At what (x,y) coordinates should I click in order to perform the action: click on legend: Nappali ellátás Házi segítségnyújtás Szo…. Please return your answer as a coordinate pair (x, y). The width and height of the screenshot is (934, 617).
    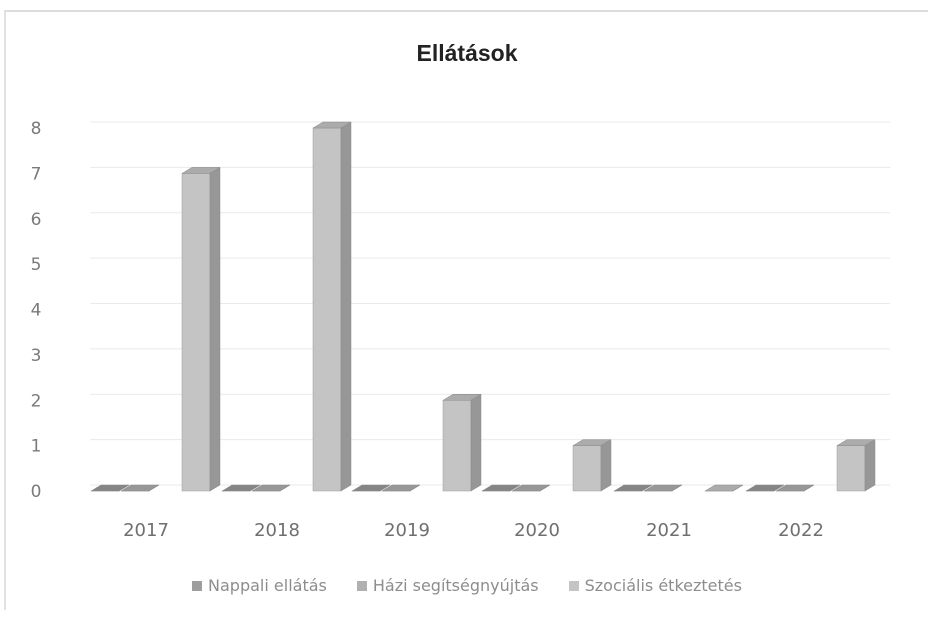
    Looking at the image, I should click on (467, 585).